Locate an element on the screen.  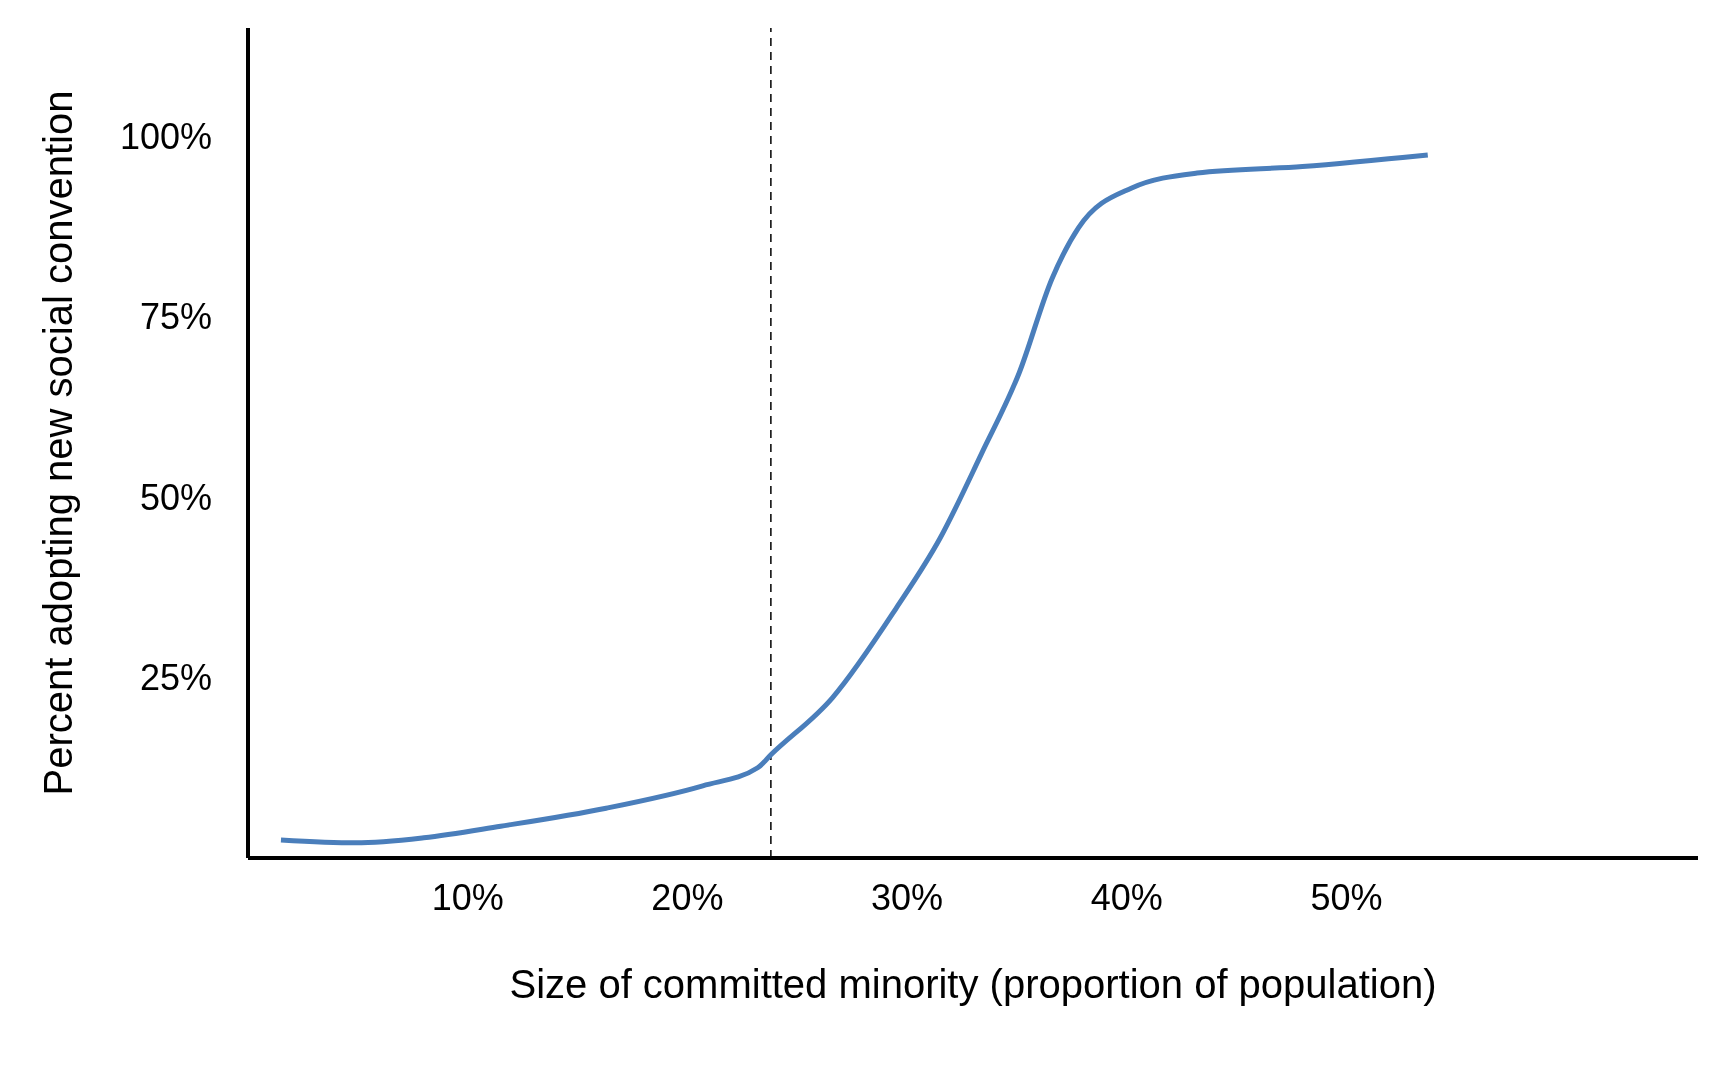
y-tick-label: 50% is located at coordinates (175, 497).